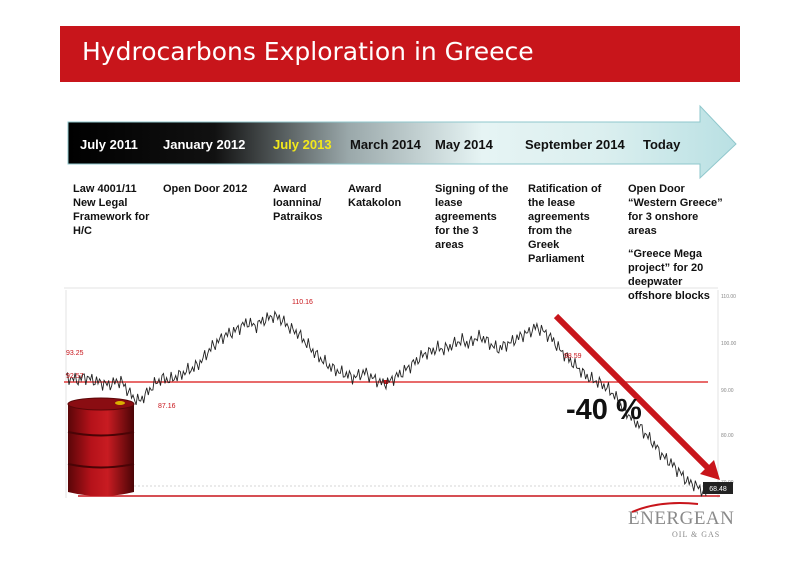 The width and height of the screenshot is (800, 566). Describe the element at coordinates (662, 144) in the screenshot. I see `timeline-date-today: Today` at that location.